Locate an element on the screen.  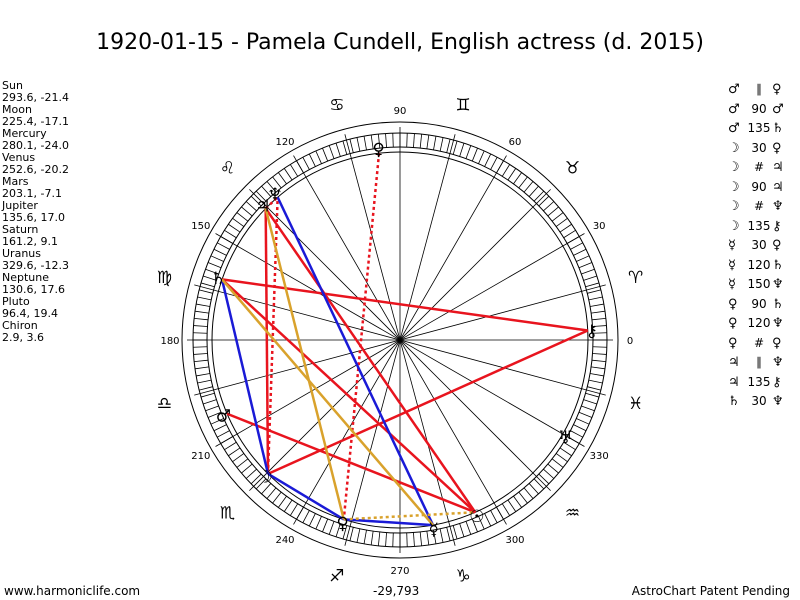
zodiac-sign-icon: ♒ is located at coordinates (572, 514).